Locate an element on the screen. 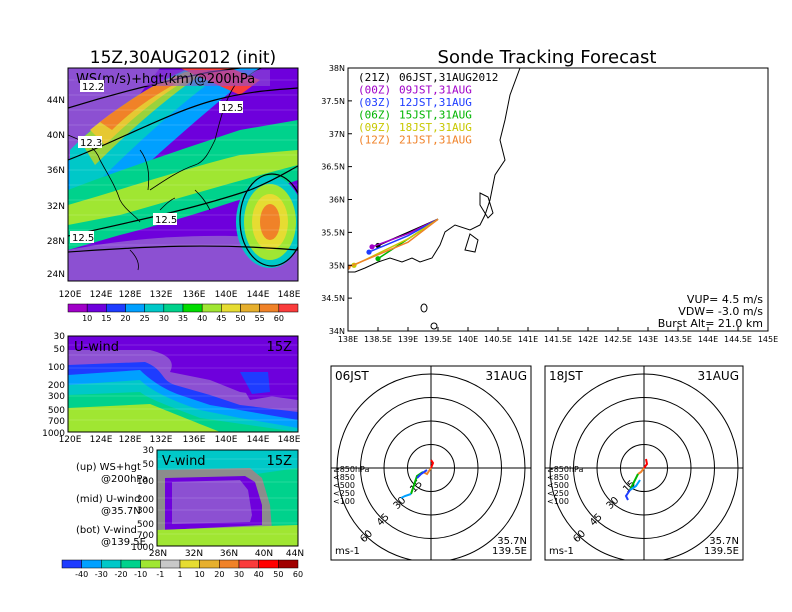  colorbar-label: 1 is located at coordinates (179, 574).